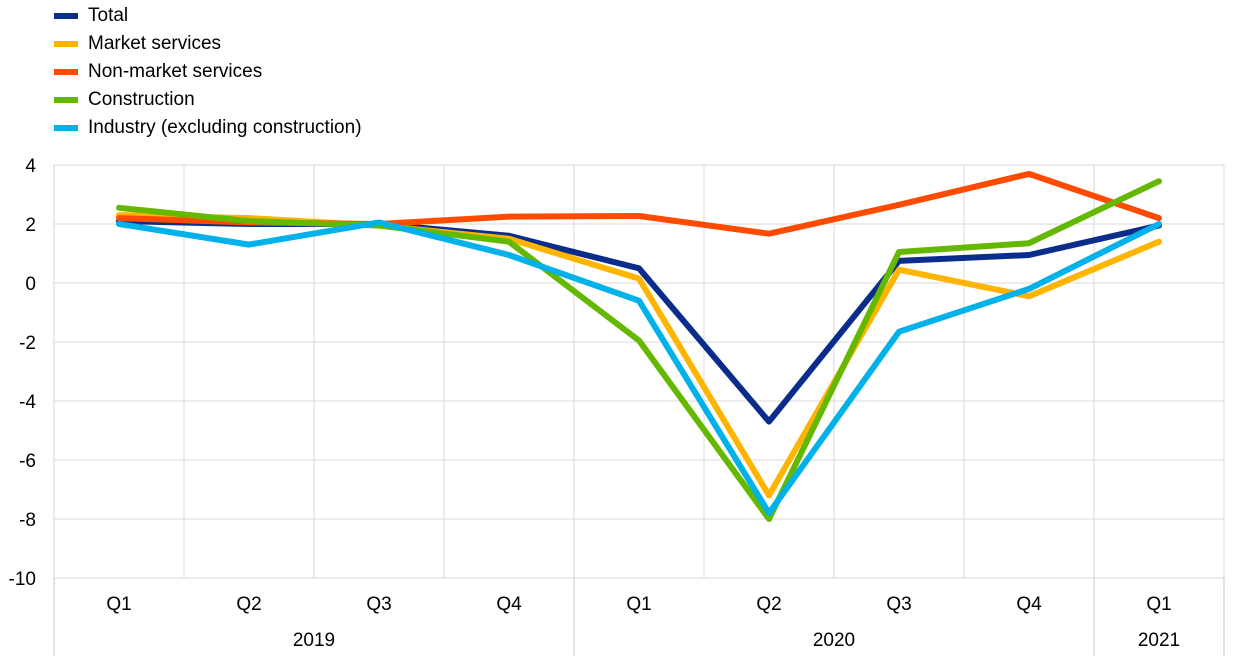  I want to click on legend-label-total: Total, so click(108, 15).